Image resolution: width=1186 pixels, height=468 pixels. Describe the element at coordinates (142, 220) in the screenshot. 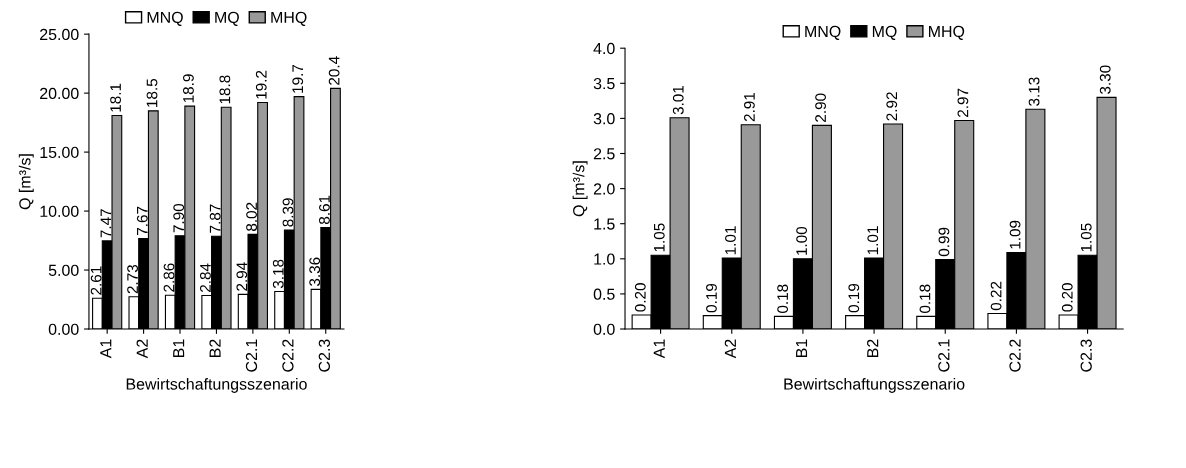

I see `data-label: 7.67` at that location.